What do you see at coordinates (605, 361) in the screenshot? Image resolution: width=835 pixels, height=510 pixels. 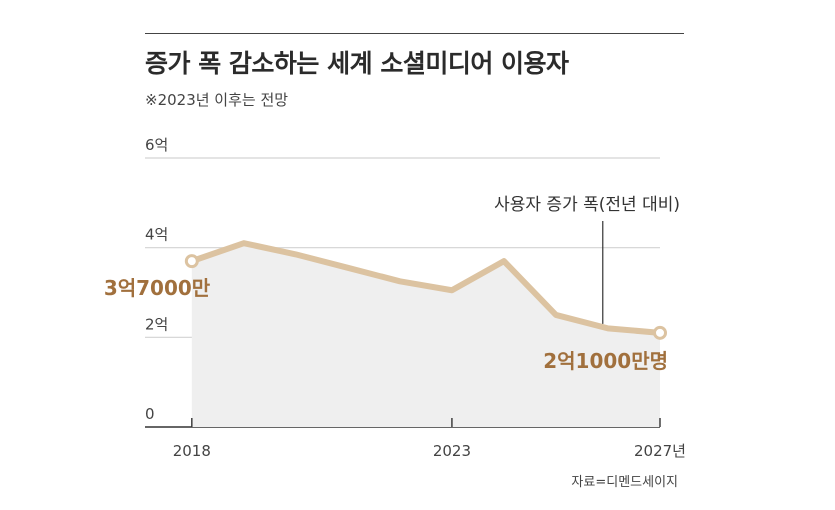 I see `end-value-label: 2억1000만명` at bounding box center [605, 361].